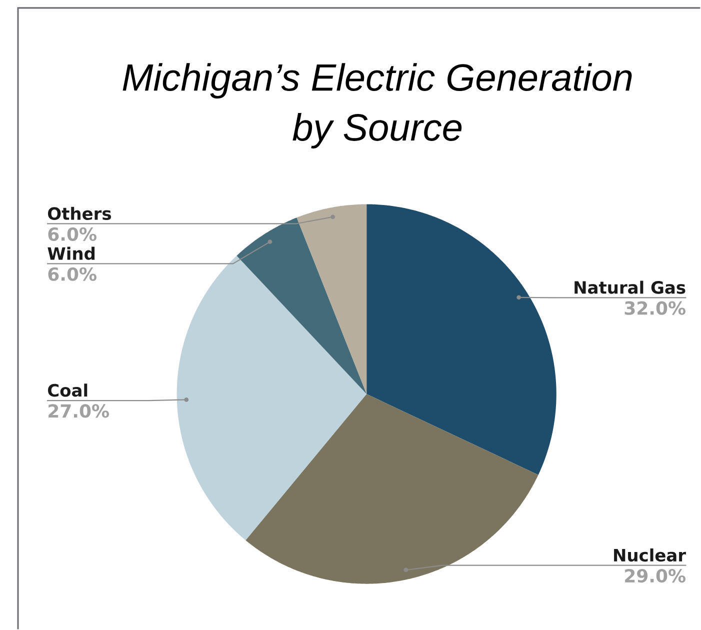 The width and height of the screenshot is (701, 630). I want to click on data-label: 29.0%, so click(655, 575).